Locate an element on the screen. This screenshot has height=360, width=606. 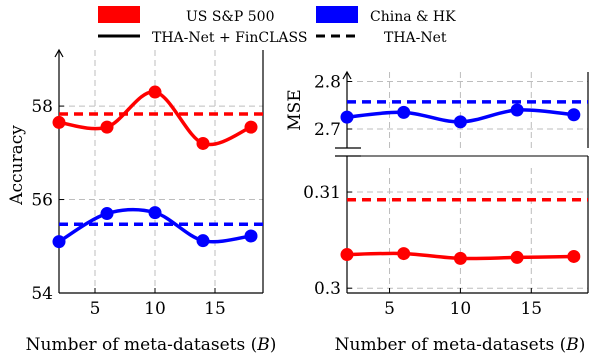
accuracy-xtick-label-0: 5 is located at coordinates (95, 309).